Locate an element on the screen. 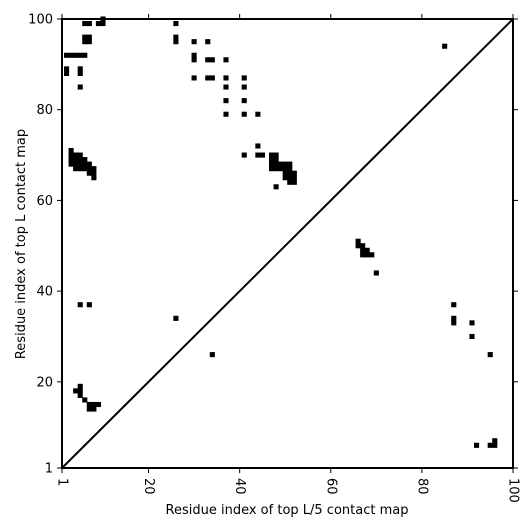  x-axis-label: Residue index of top L/5 contact map is located at coordinates (287, 510).